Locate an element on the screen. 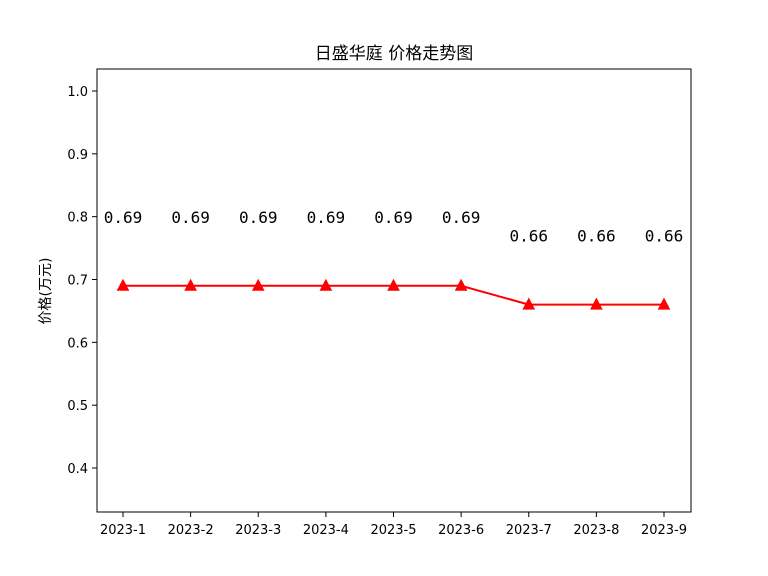 The image size is (768, 576). data-labels: 0.69 0.69 0.69 0.69 0.69 0.69 0.66 0.66 0.66 is located at coordinates (394, 227).